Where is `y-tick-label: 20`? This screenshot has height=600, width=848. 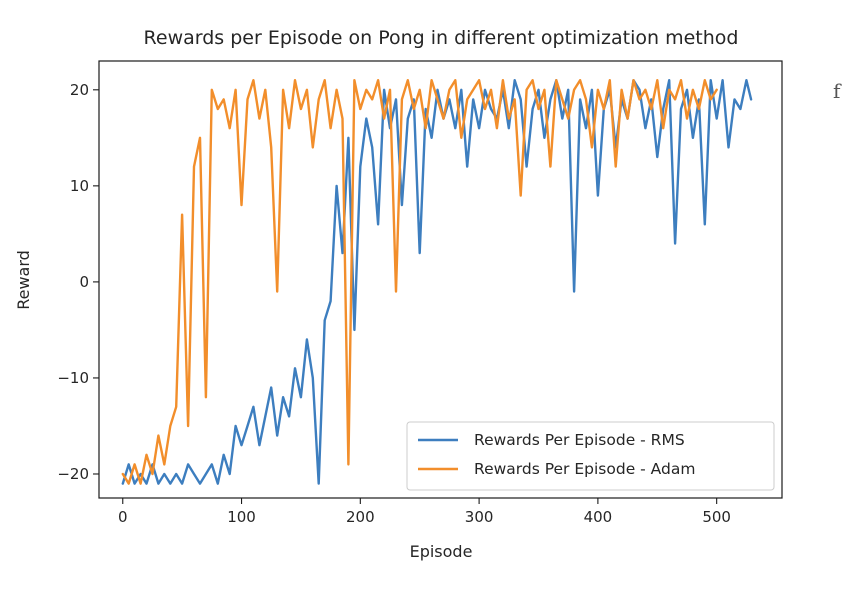 y-tick-label: 20 is located at coordinates (79, 90).